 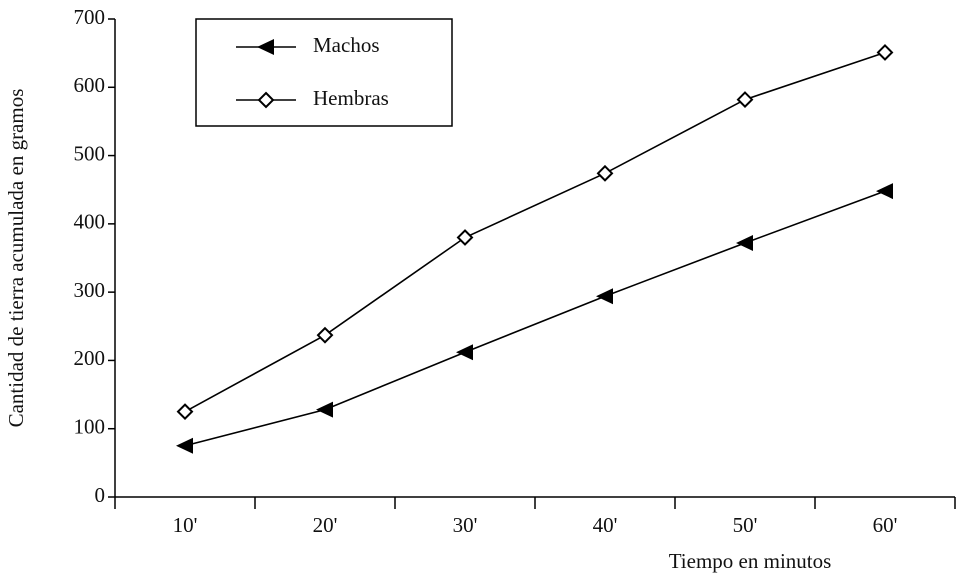 I want to click on x-tick-label: 50', so click(x=745, y=525).